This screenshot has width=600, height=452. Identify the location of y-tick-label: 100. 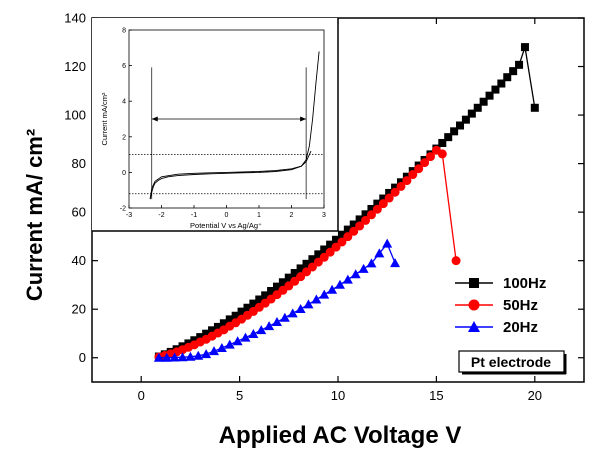
(75, 115).